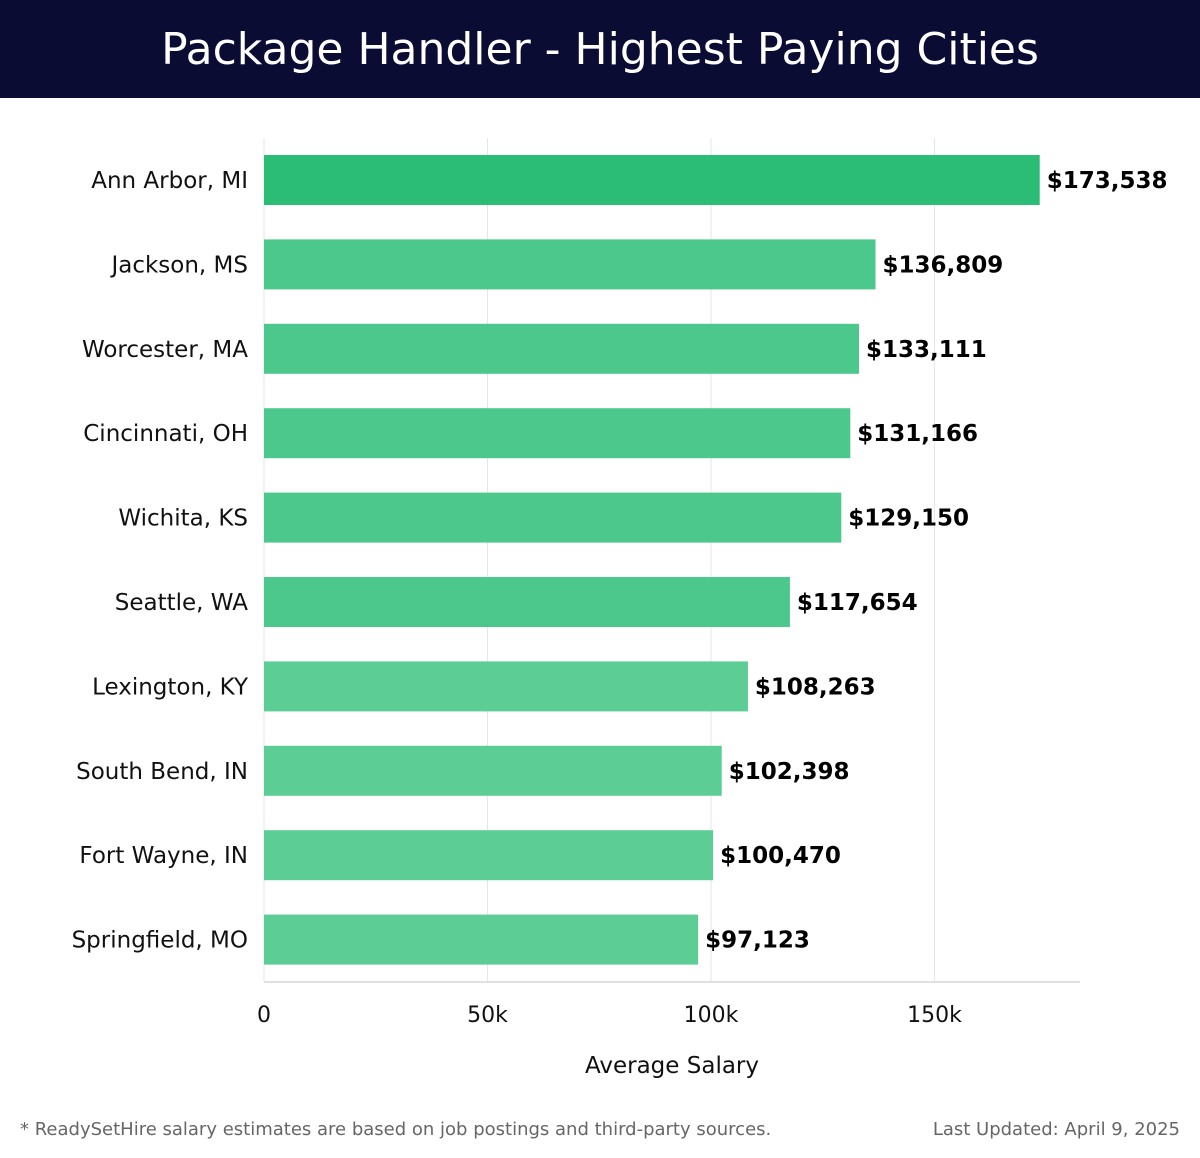 The image size is (1200, 1158). I want to click on x-axis-title: Average Salary, so click(672, 1066).